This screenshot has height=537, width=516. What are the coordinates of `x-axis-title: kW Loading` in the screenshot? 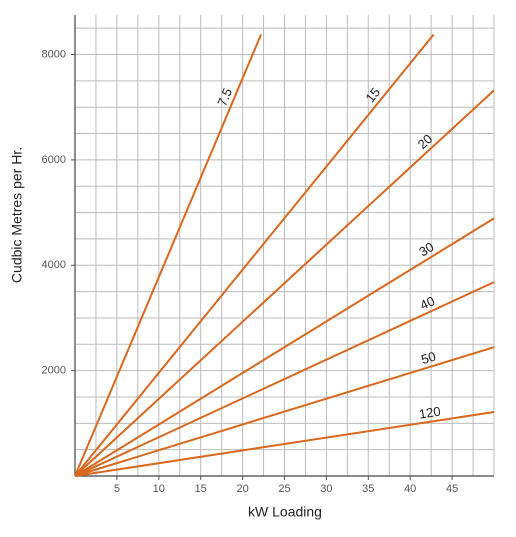 It's located at (285, 512).